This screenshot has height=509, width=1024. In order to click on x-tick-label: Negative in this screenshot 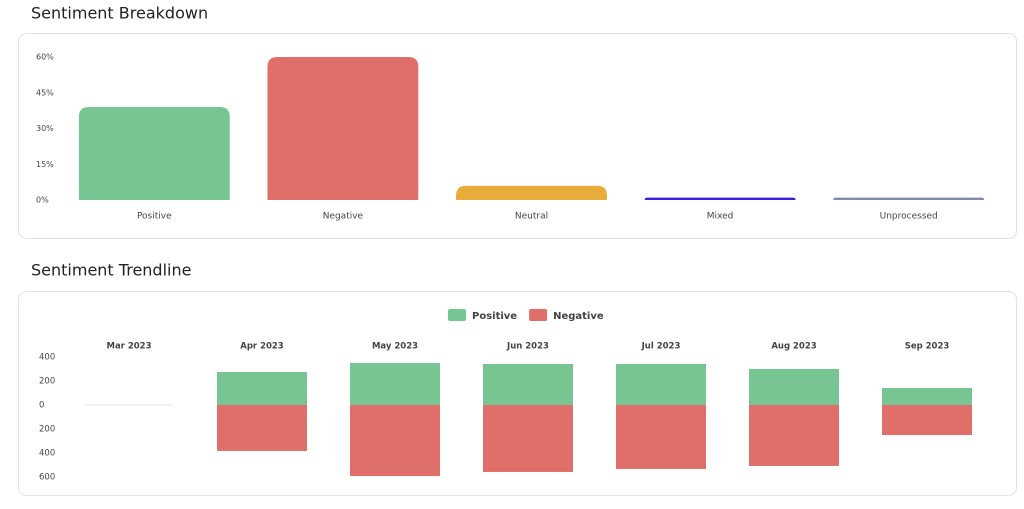, I will do `click(343, 217)`.